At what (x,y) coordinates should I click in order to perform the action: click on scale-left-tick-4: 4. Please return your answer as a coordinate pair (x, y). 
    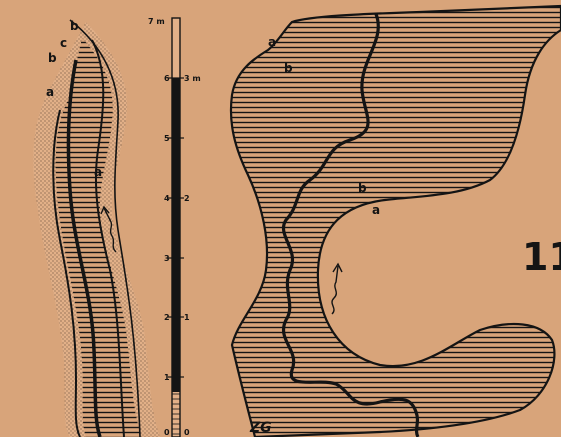
    Looking at the image, I should click on (167, 198).